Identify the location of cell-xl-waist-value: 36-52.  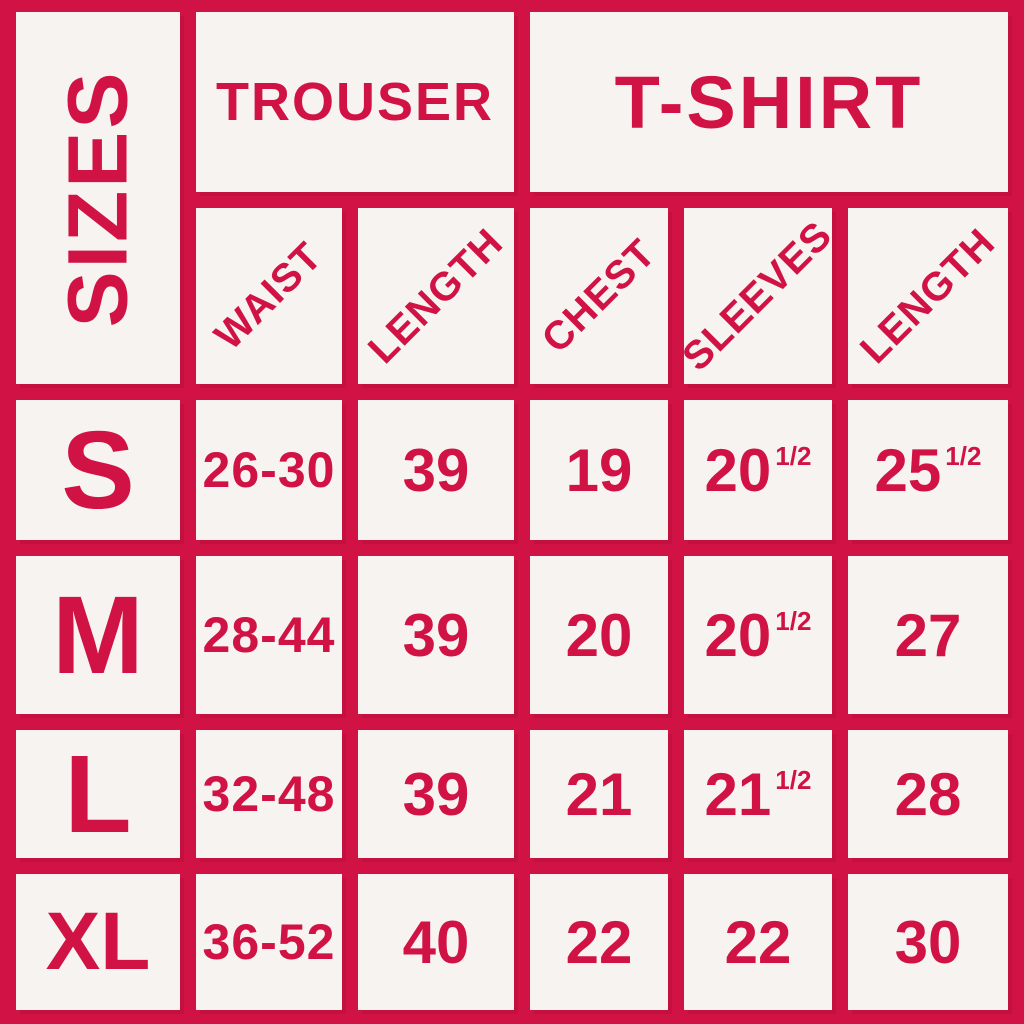
(269, 942).